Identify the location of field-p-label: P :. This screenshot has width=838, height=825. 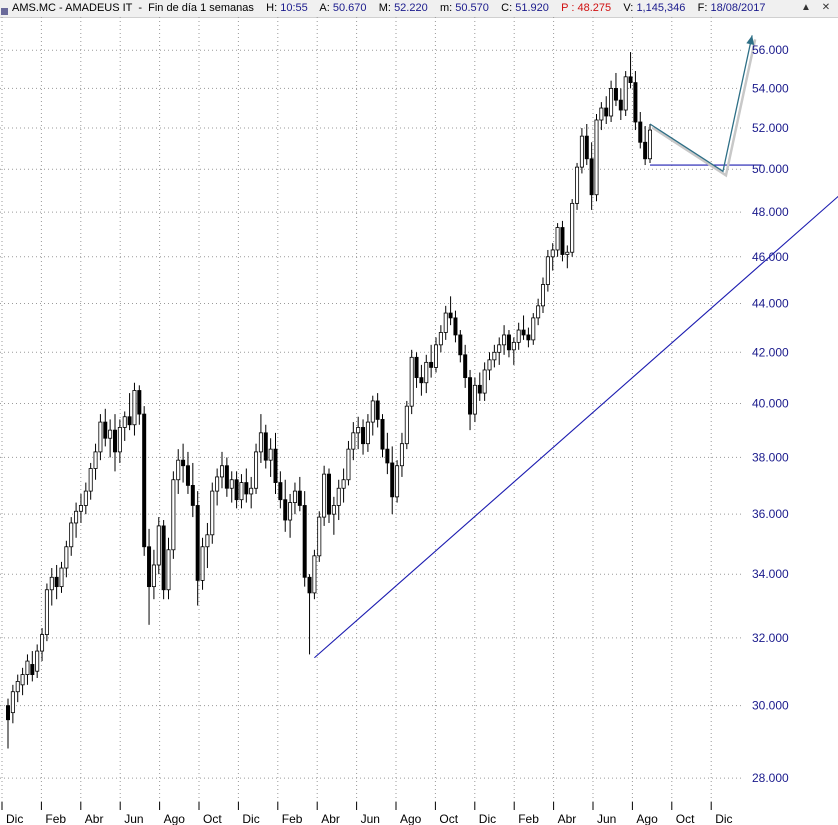
(568, 8).